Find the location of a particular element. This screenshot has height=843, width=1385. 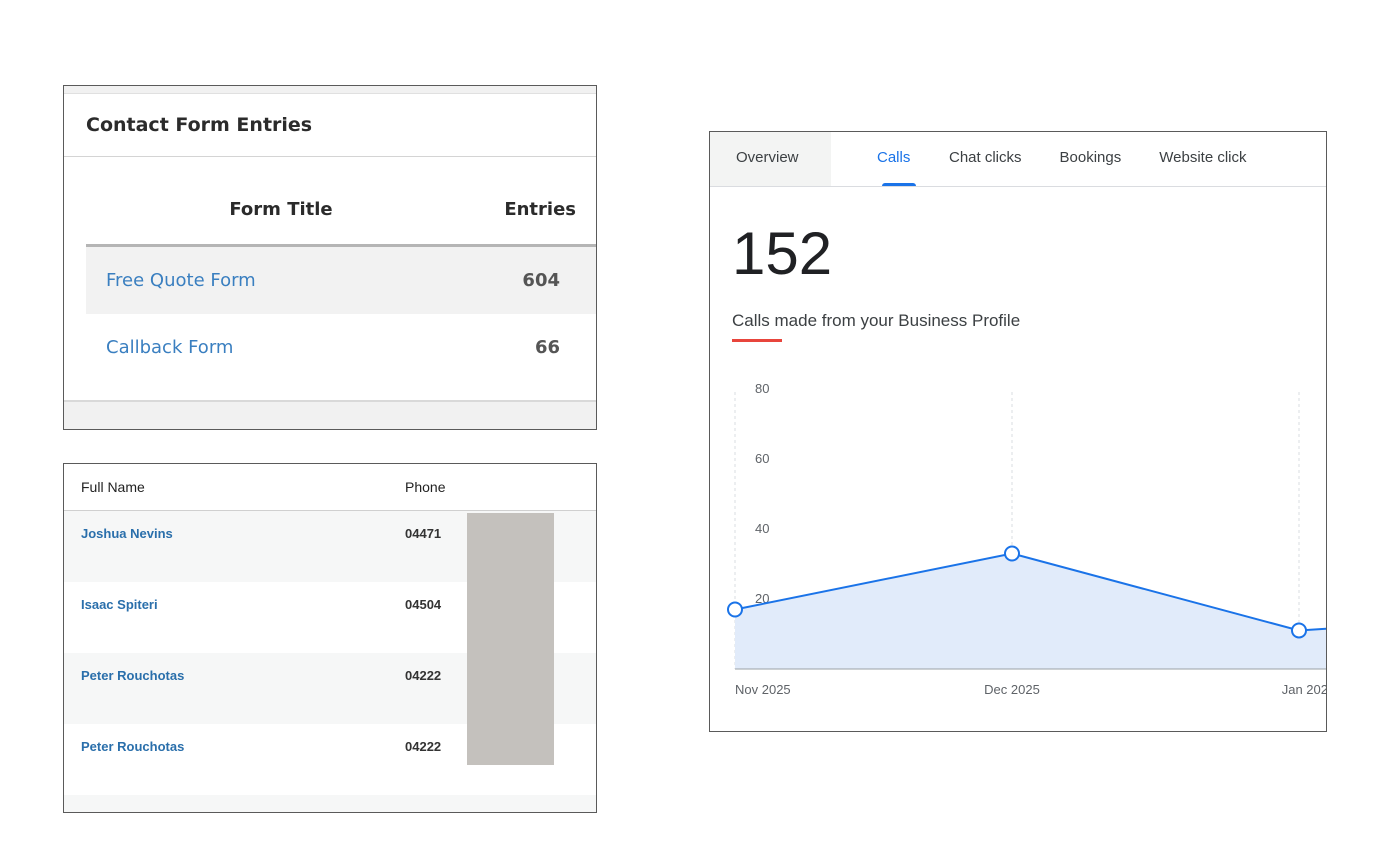

y-tick-label: 40 is located at coordinates (762, 528).